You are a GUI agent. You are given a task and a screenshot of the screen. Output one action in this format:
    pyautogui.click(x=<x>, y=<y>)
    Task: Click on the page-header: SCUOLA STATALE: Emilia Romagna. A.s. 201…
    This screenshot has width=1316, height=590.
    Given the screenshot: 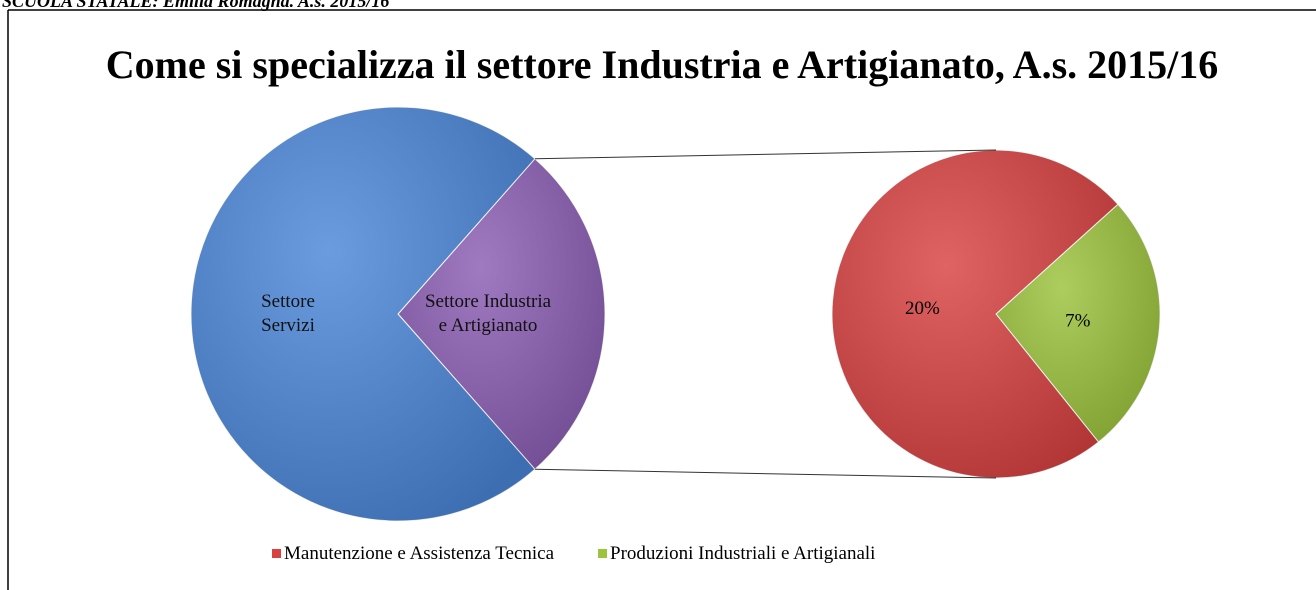 What is the action you would take?
    pyautogui.click(x=196, y=5)
    